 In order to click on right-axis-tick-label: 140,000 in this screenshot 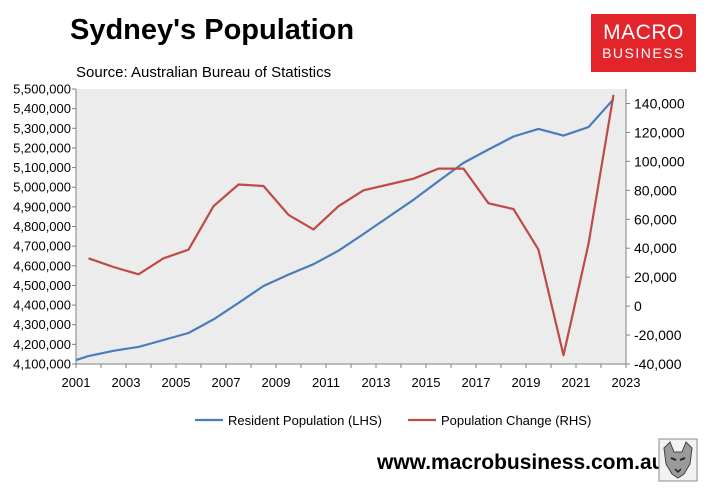, I will do `click(659, 103)`.